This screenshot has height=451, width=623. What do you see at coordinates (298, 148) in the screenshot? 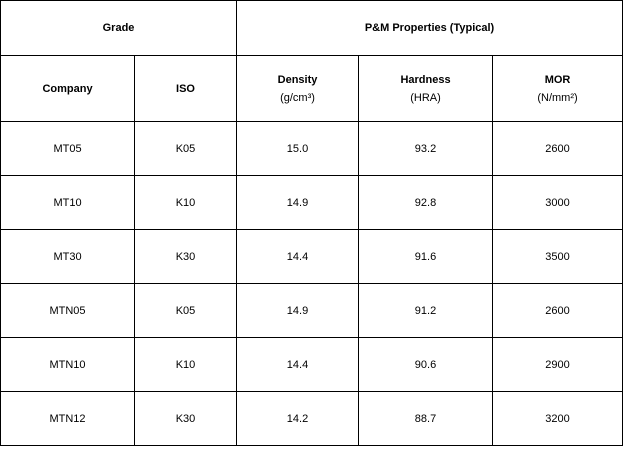
I see `density-cell: 15.0` at bounding box center [298, 148].